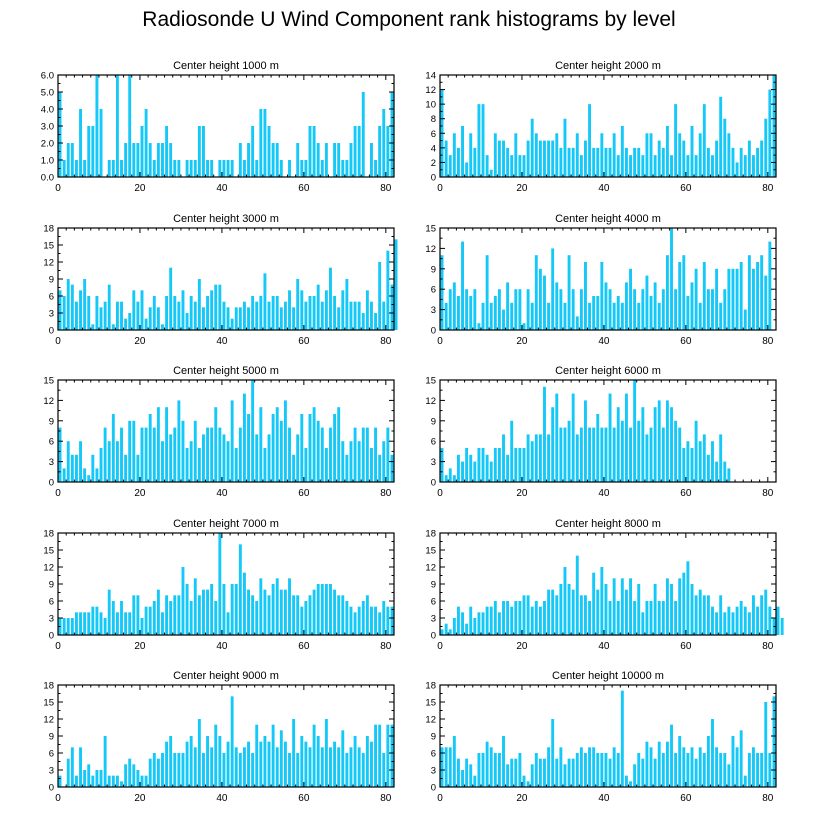 Image resolution: width=818 pixels, height=824 pixels. I want to click on y-tick-label: 2.0, so click(47, 144).